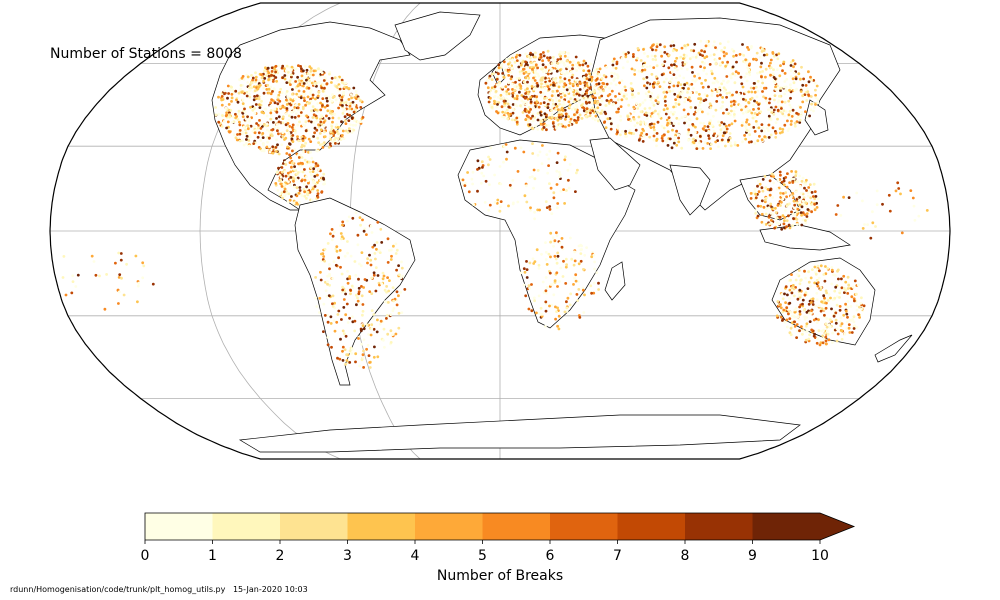 The width and height of the screenshot is (1000, 600). I want to click on colorbar-tick-label: 1, so click(212, 556).